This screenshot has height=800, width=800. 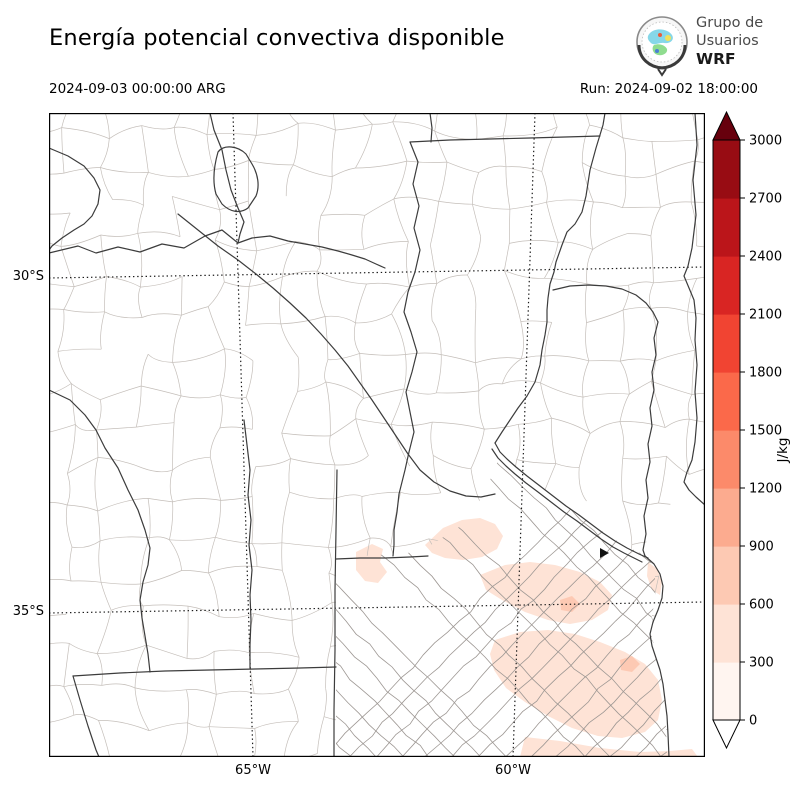 What do you see at coordinates (765, 489) in the screenshot?
I see `colorbar-tick-label: 1200` at bounding box center [765, 489].